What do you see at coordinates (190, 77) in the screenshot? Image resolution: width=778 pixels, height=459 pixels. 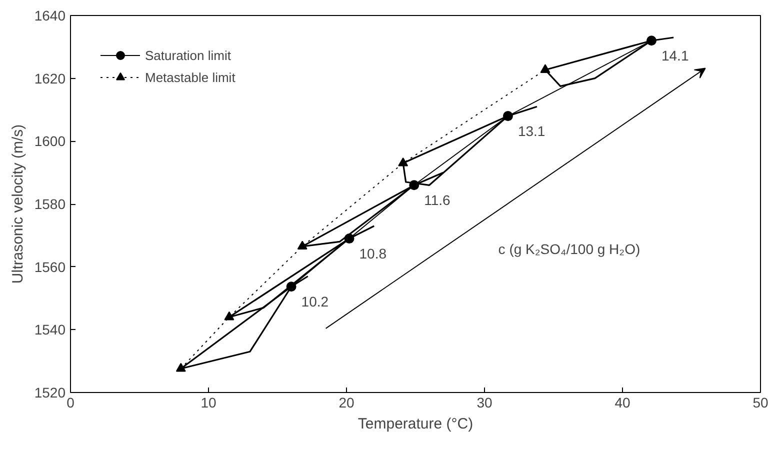 I see `legend-label: Metastable limit` at bounding box center [190, 77].